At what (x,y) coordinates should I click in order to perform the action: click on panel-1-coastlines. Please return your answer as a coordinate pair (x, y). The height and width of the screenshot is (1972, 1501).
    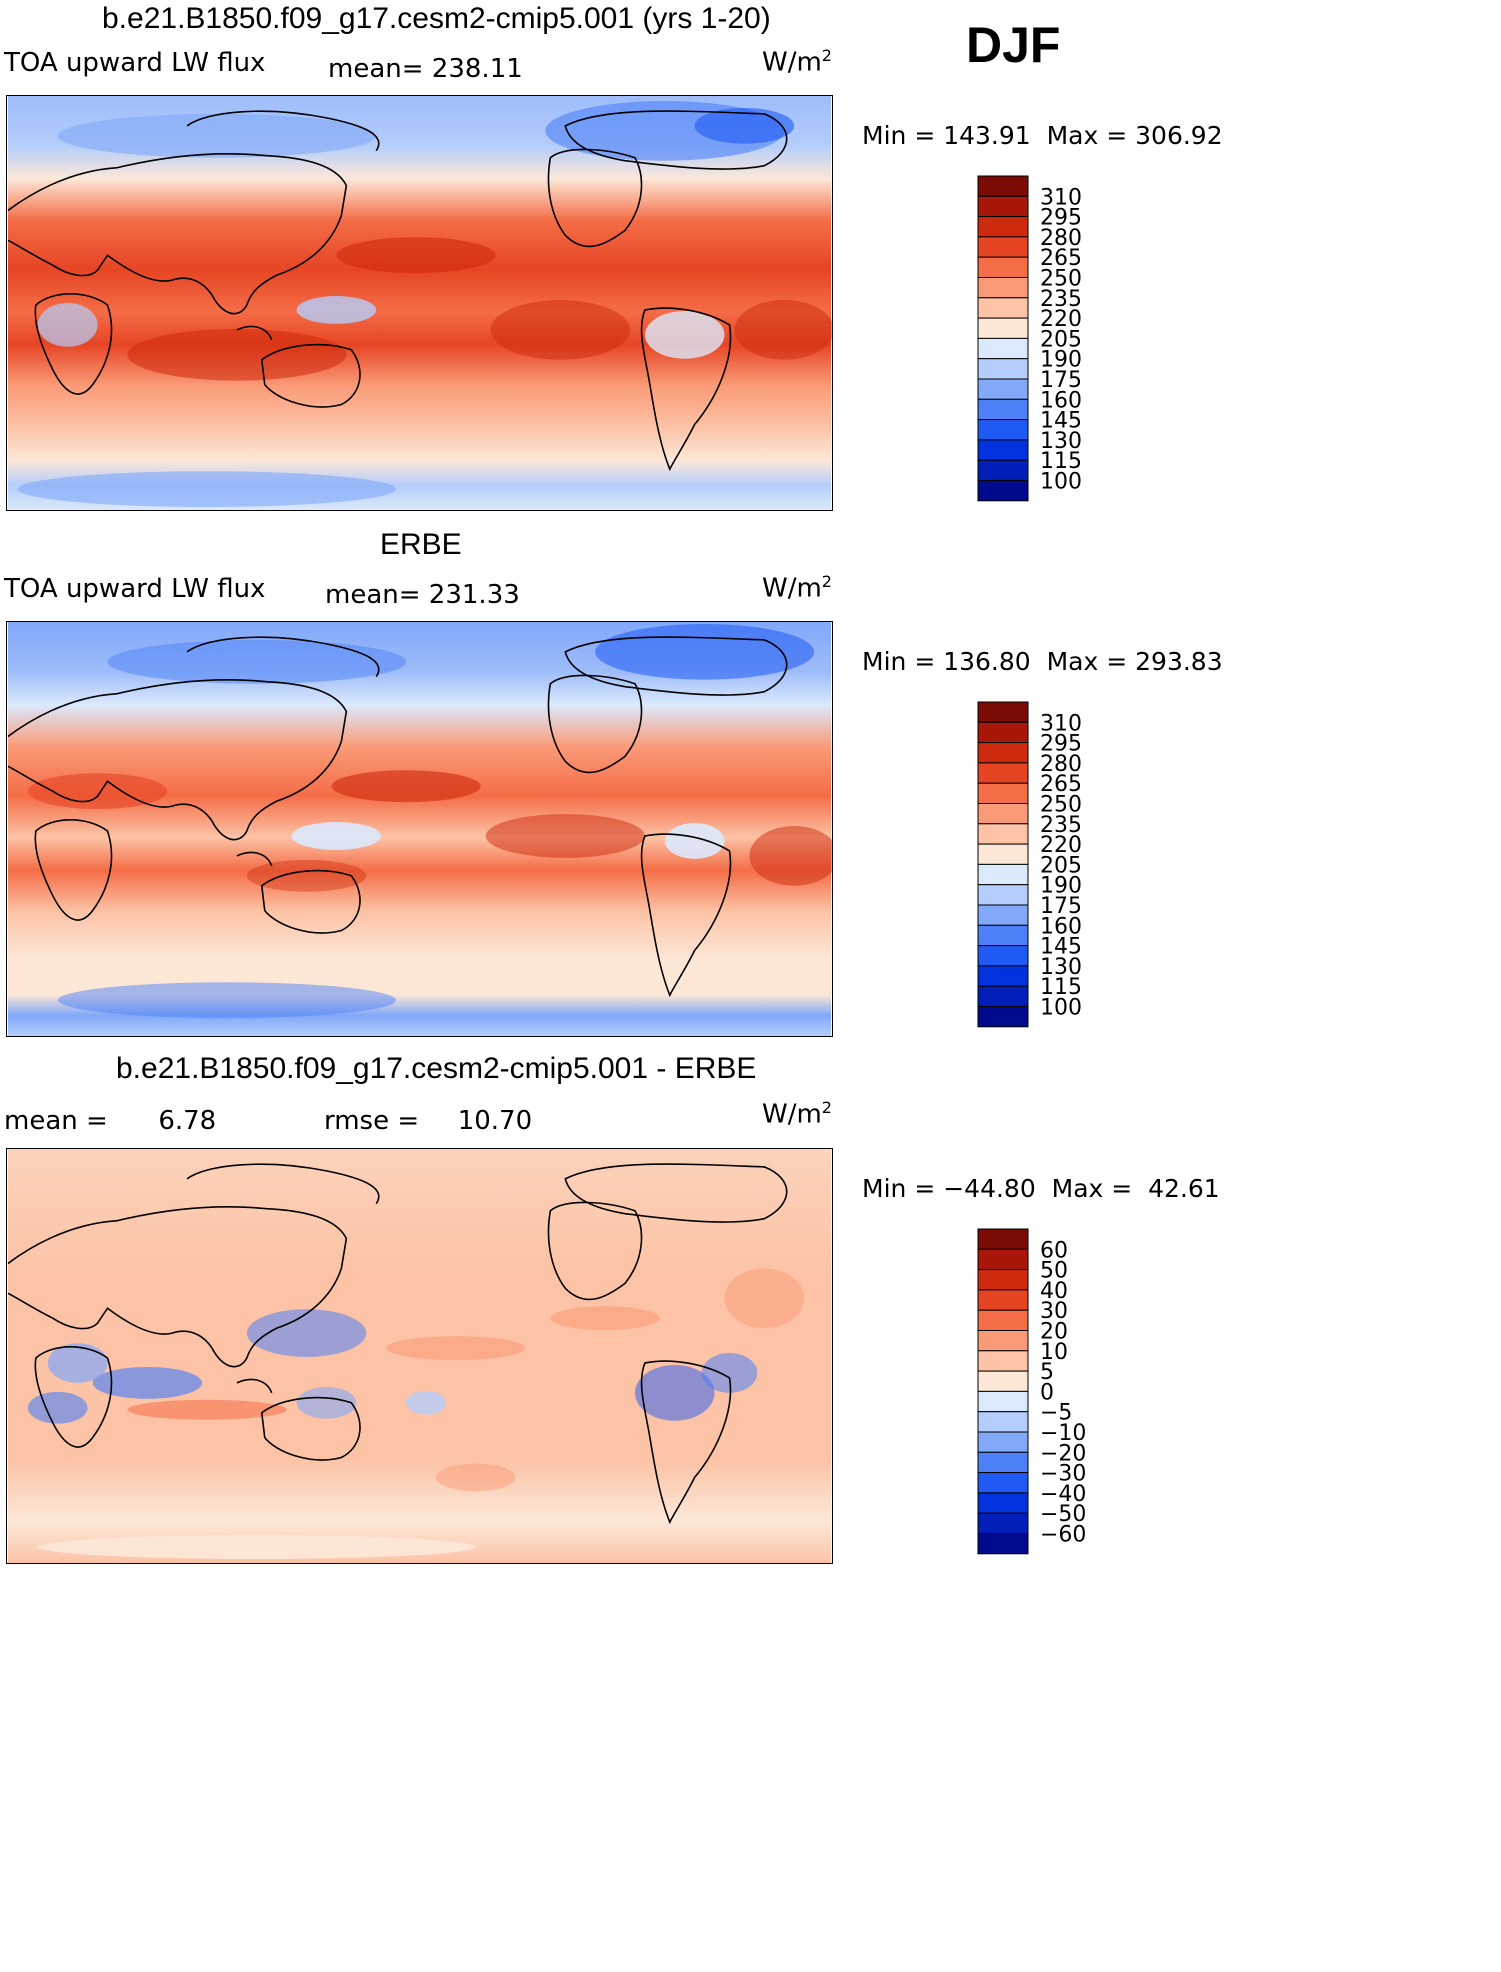
    Looking at the image, I should click on (397, 291).